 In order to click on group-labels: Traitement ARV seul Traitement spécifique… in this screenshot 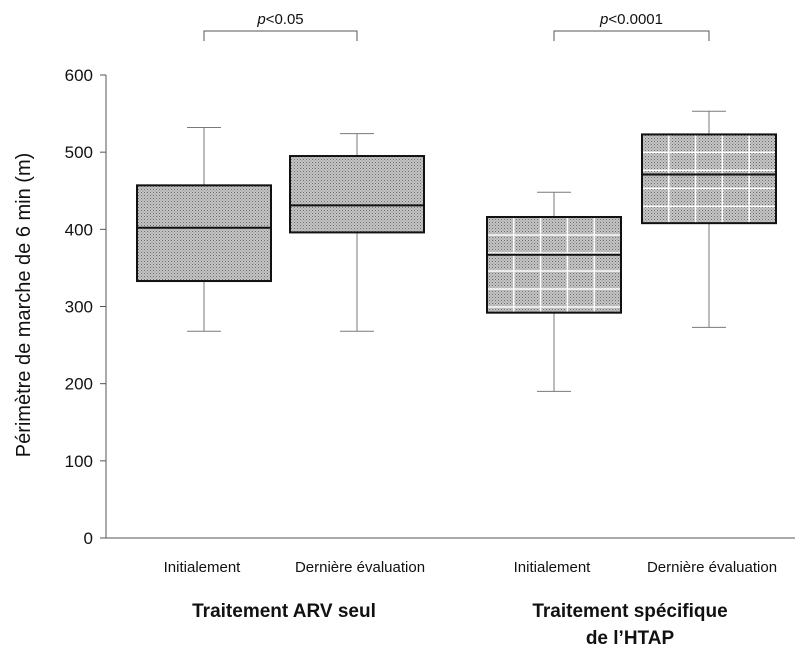, I will do `click(460, 625)`.